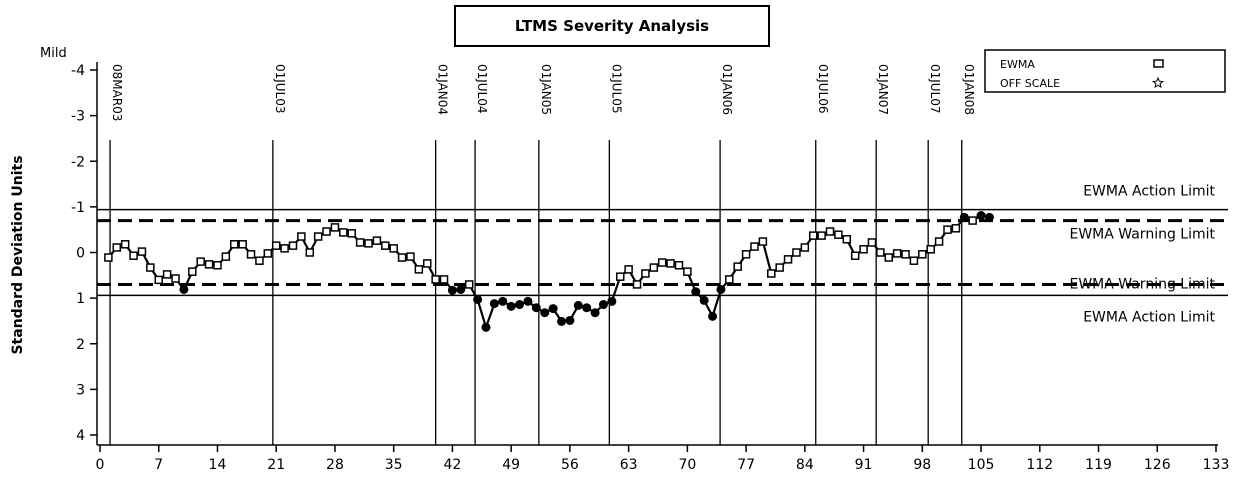 This screenshot has height=477, width=1239. Describe the element at coordinates (1030, 83) in the screenshot. I see `legend-label: OFF SCALE` at that location.